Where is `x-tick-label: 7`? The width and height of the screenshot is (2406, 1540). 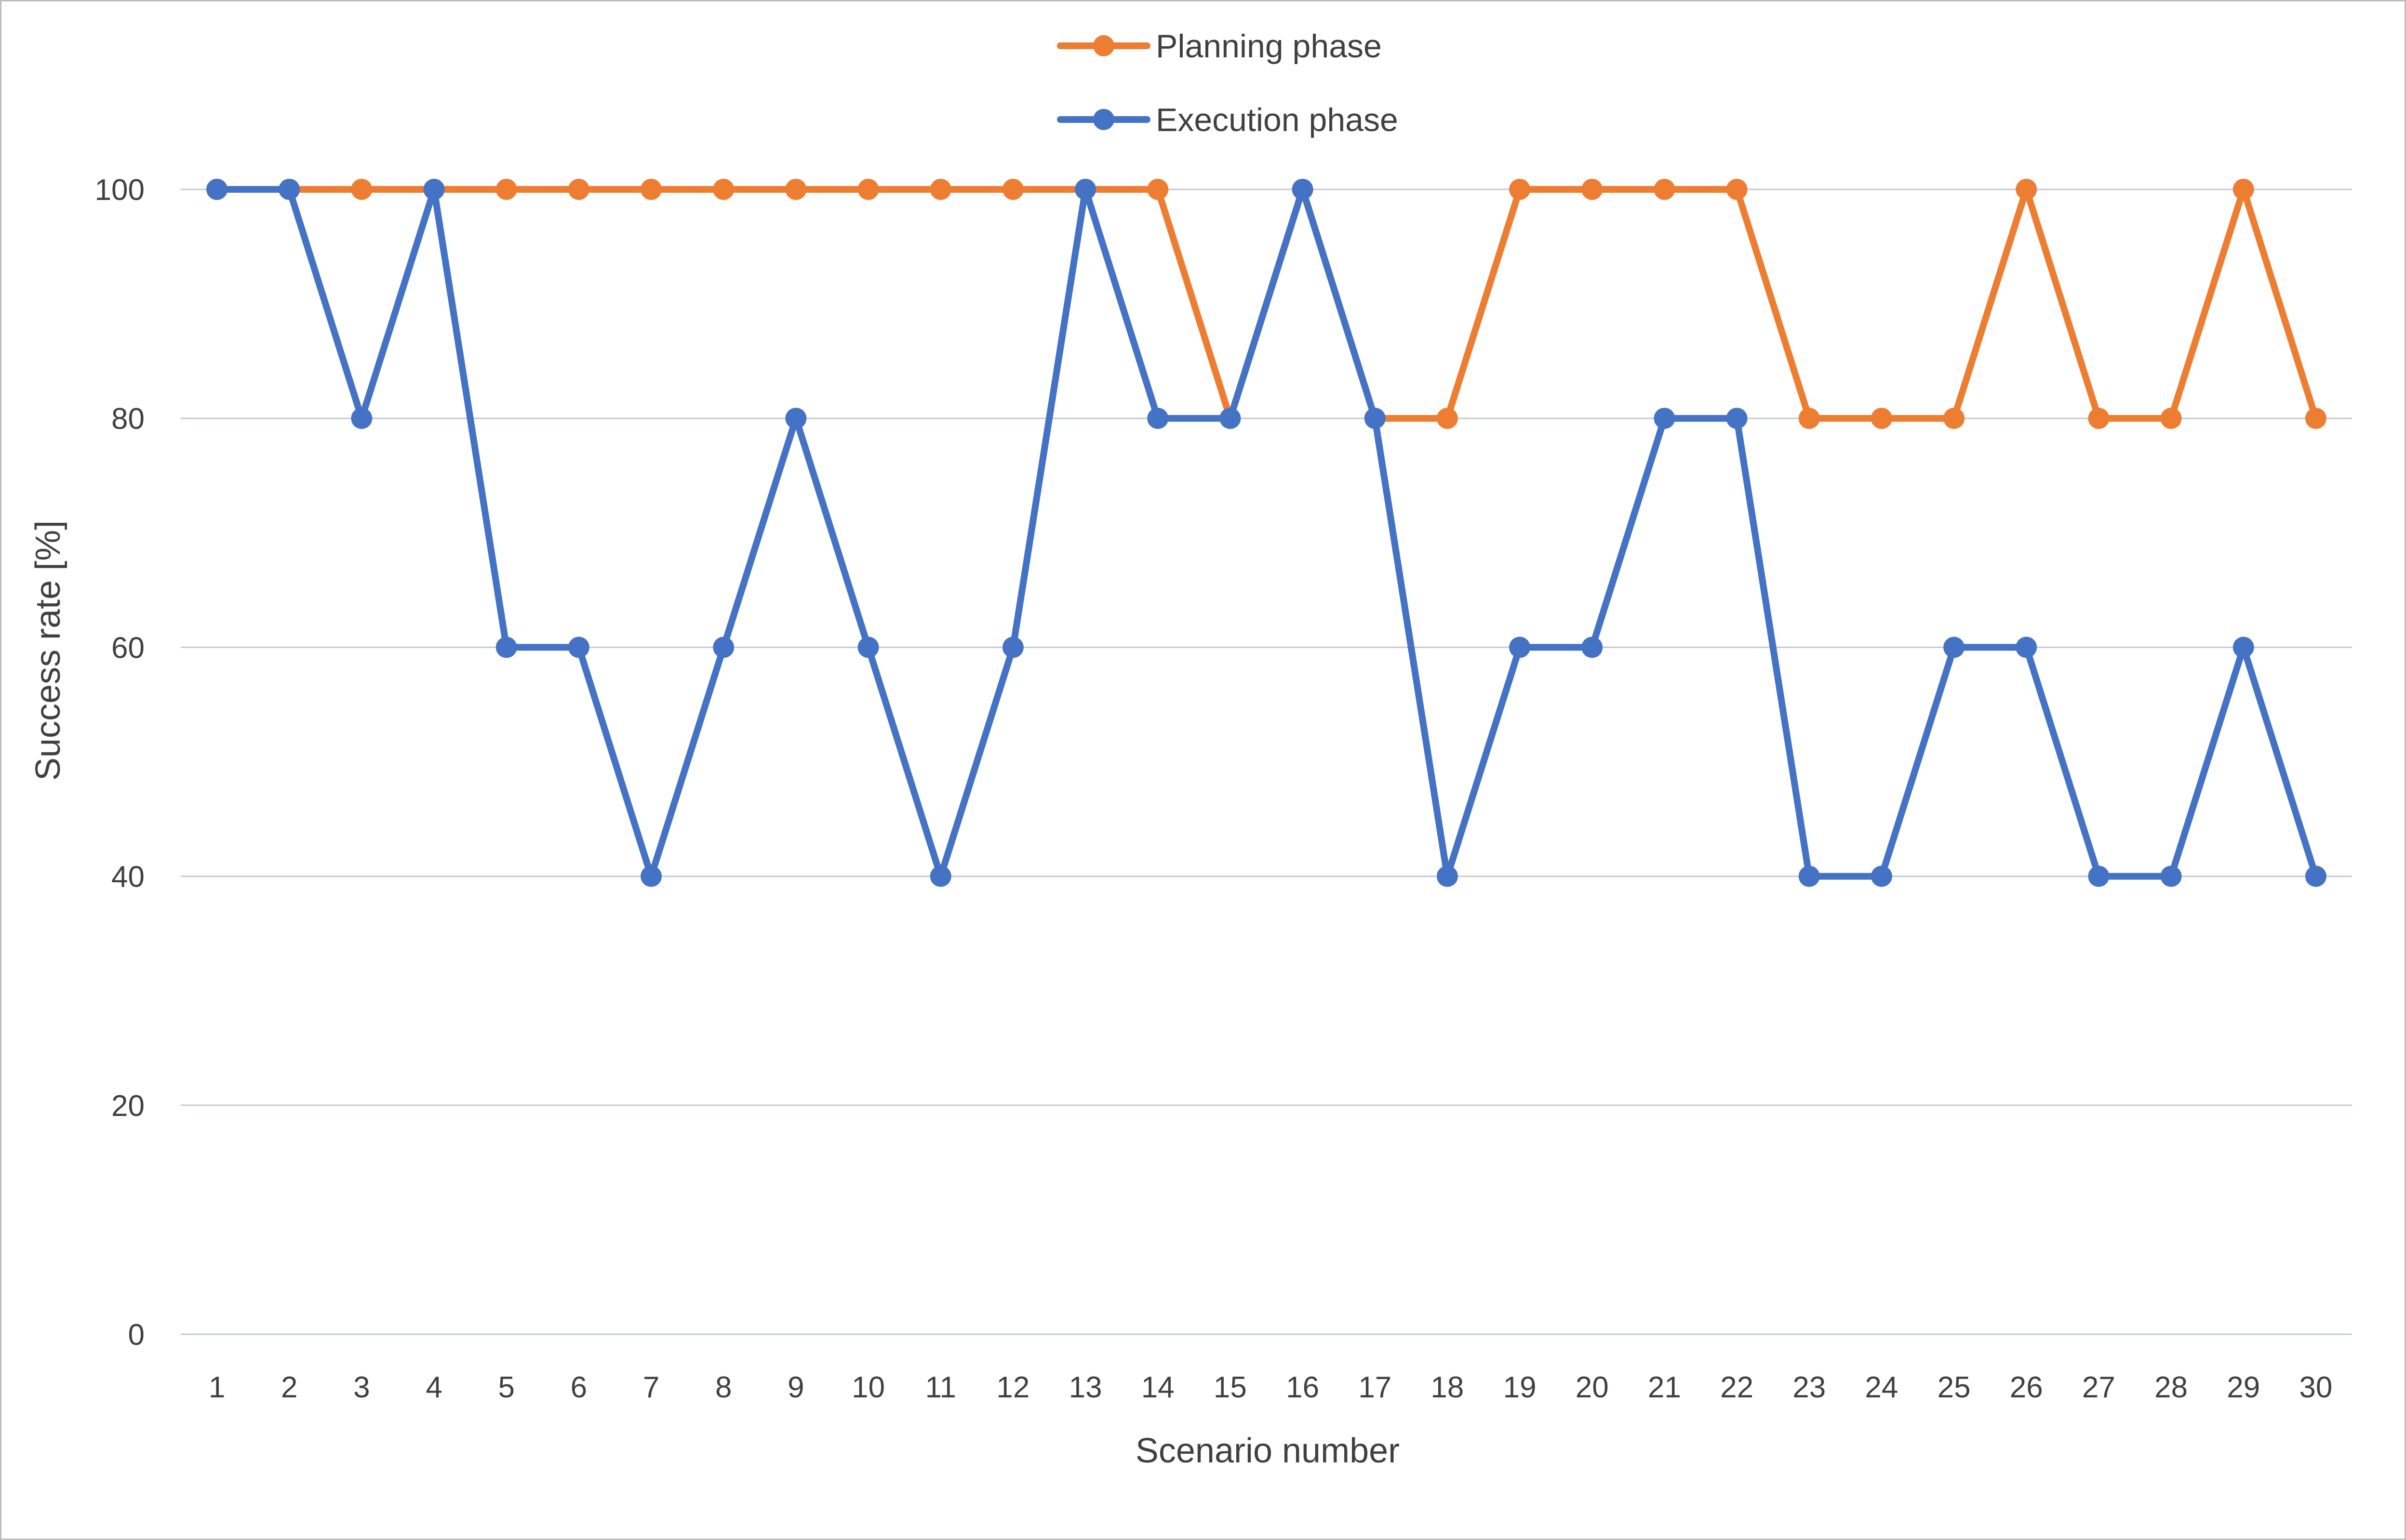 x-tick-label: 7 is located at coordinates (651, 1387).